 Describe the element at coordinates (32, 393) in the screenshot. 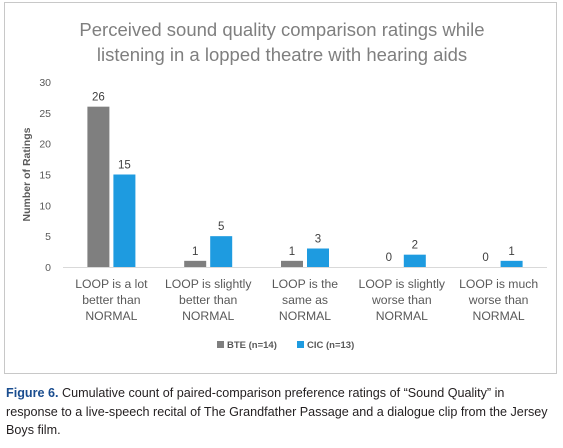

I see `figure-label: Figure 6.` at that location.